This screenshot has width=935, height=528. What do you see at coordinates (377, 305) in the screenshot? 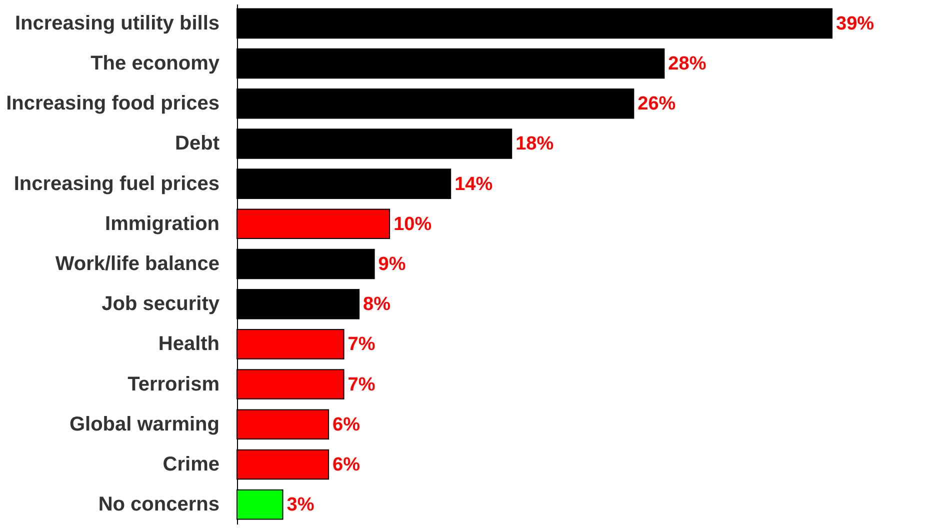
I see `data-label: 8%` at bounding box center [377, 305].